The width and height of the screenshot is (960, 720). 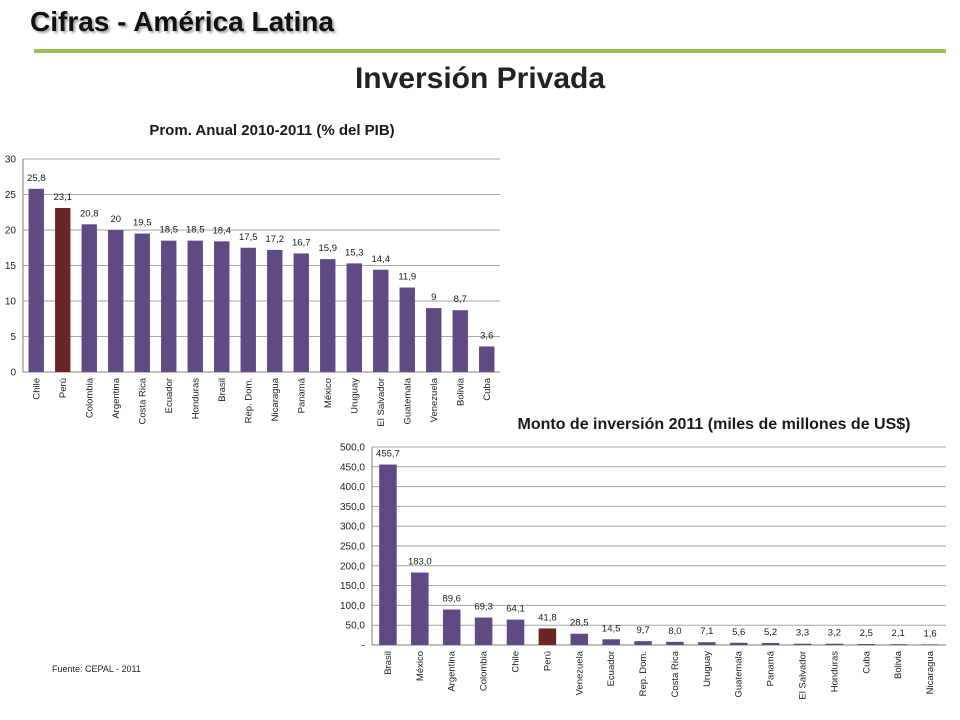 What do you see at coordinates (452, 670) in the screenshot?
I see `chart2-category-label: Argentina` at bounding box center [452, 670].